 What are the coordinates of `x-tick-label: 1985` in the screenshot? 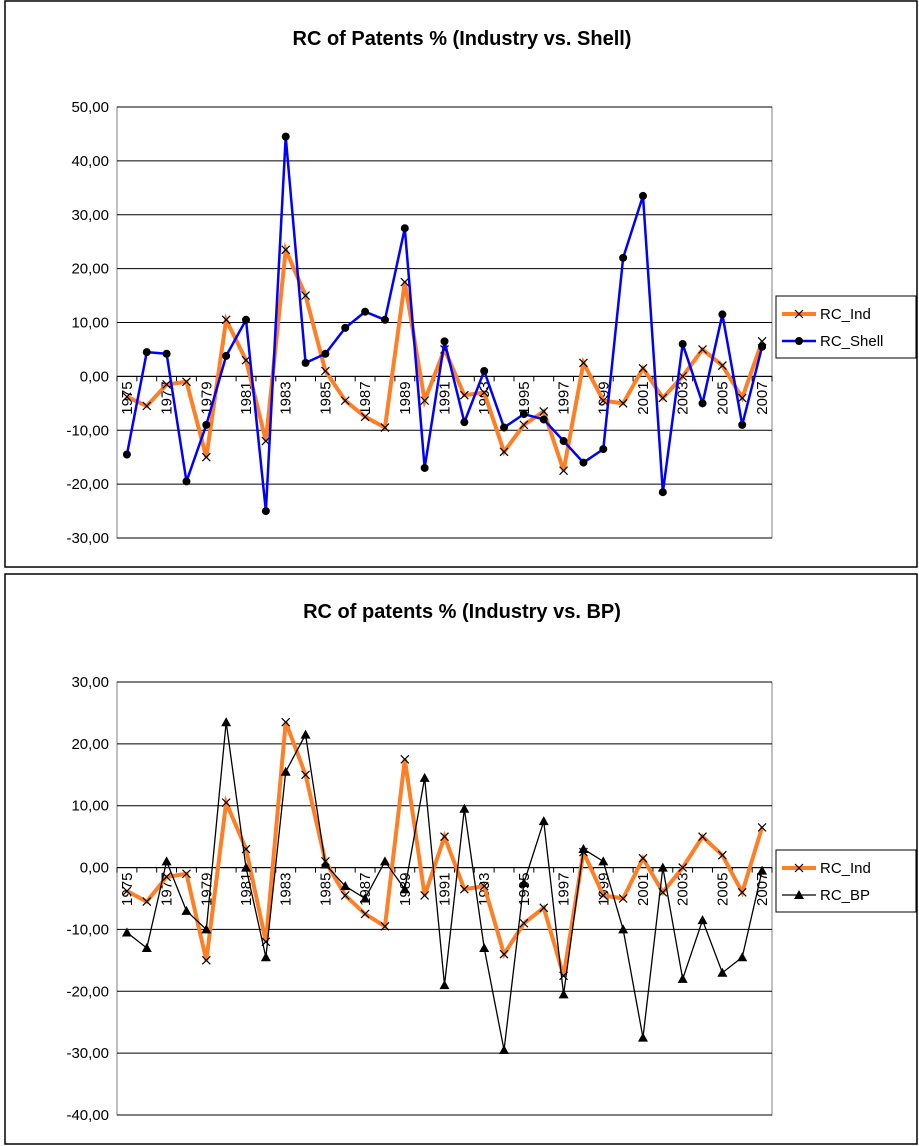 It's located at (325, 889).